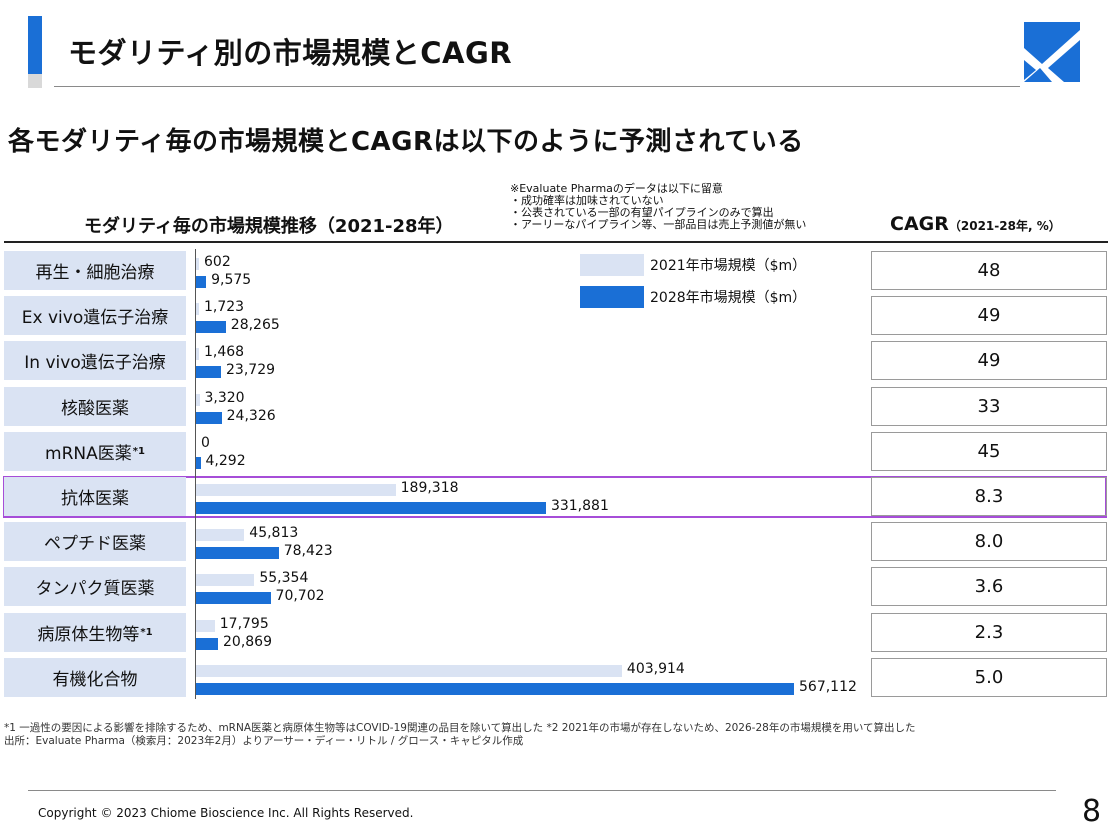 The width and height of the screenshot is (1112, 833). What do you see at coordinates (989, 677) in the screenshot?
I see `cagr-value: 5.0` at bounding box center [989, 677].